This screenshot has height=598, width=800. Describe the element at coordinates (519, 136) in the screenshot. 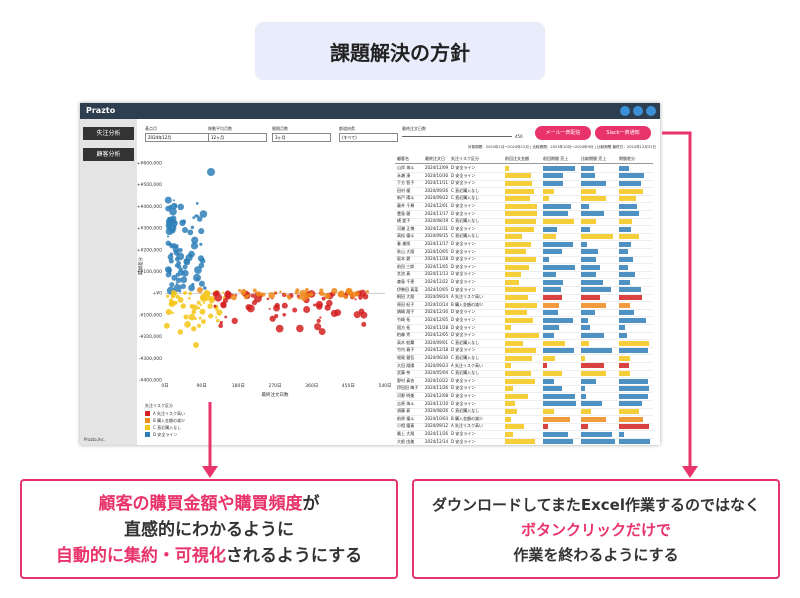

I see `slider-value: 456` at that location.